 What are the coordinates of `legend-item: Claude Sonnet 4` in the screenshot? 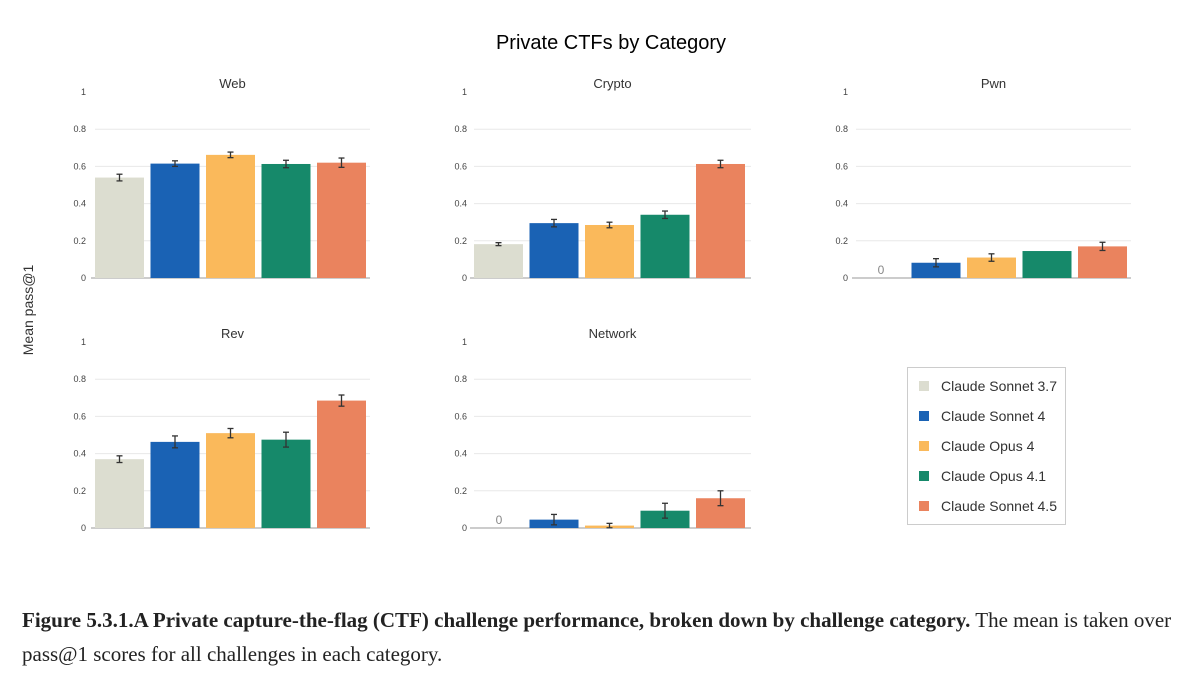 It's located at (986, 416).